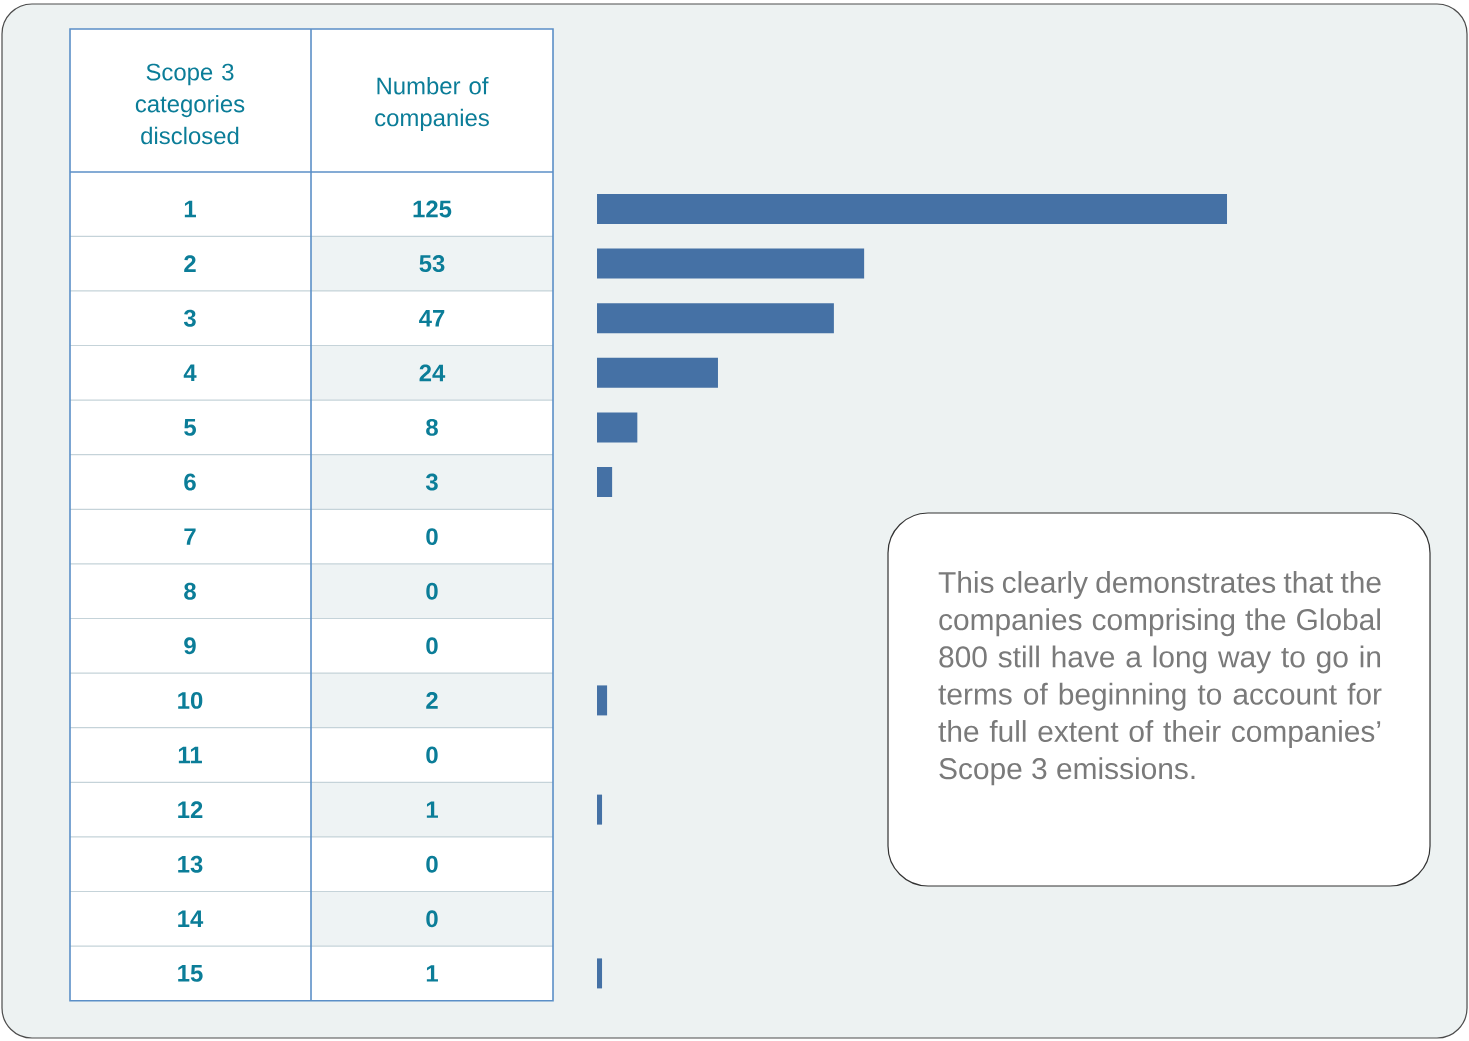 The image size is (1469, 1041). I want to click on data-label: 24, so click(432, 373).